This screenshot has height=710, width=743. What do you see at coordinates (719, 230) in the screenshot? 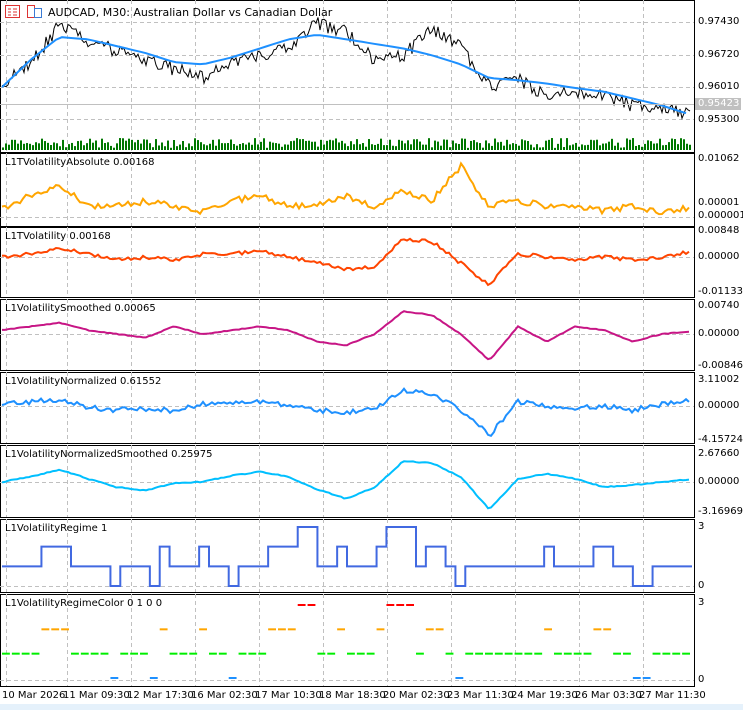
I see `indicator-axis-label: 0.00848` at bounding box center [719, 230].